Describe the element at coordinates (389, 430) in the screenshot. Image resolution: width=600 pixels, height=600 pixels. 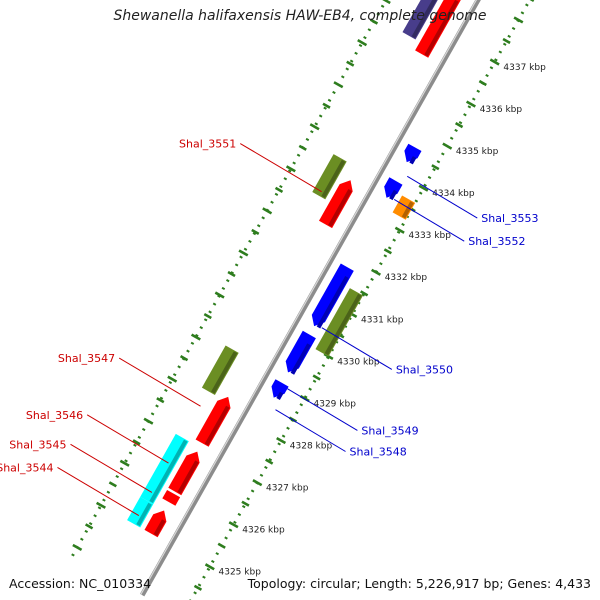
I see `gene-label: Shal_3549` at that location.